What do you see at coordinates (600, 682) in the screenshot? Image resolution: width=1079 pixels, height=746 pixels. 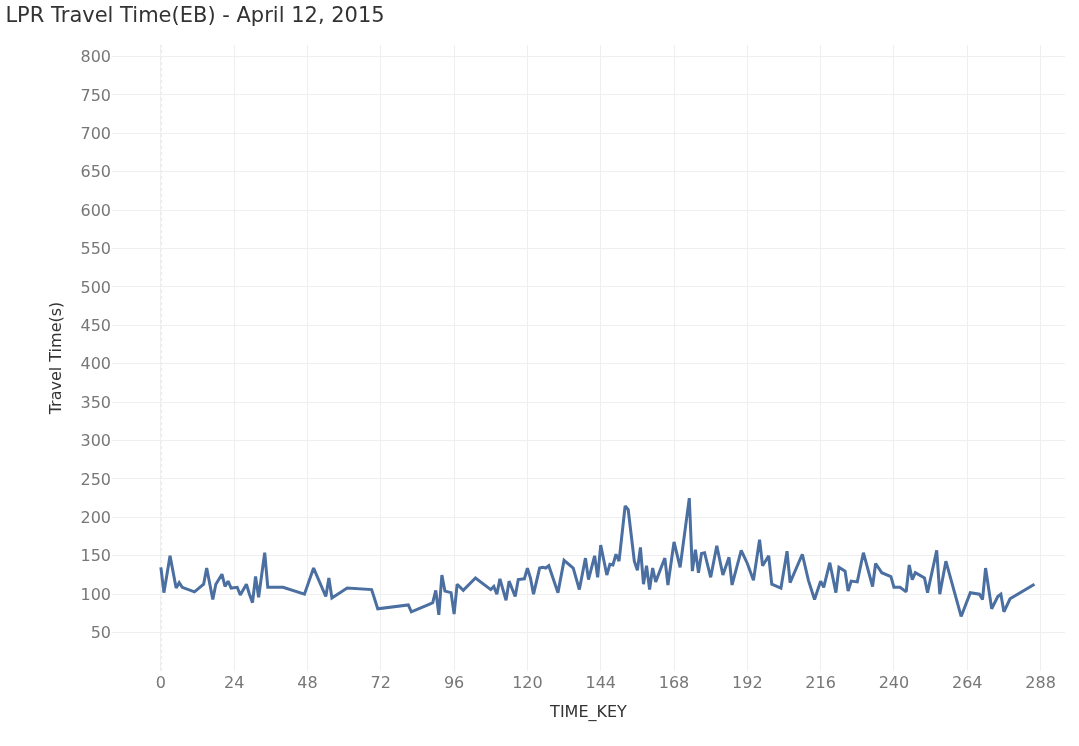 I see `x-tick-label: 144` at bounding box center [600, 682].